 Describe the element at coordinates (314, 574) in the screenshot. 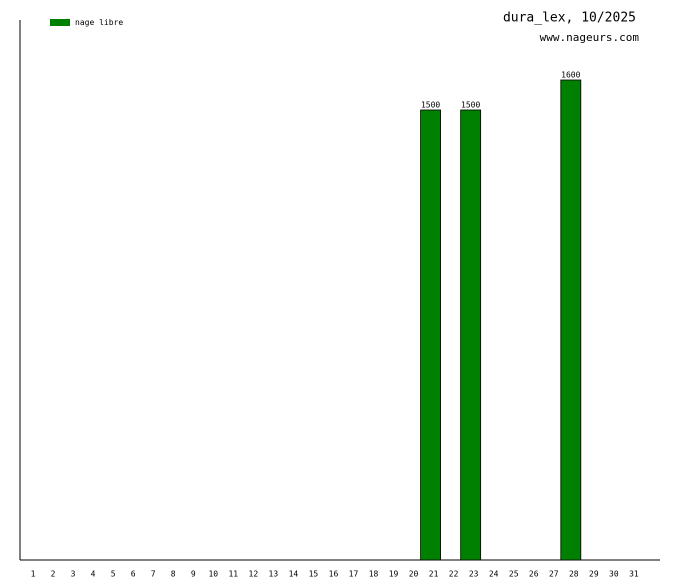

I see `x-tick-label: 15` at that location.